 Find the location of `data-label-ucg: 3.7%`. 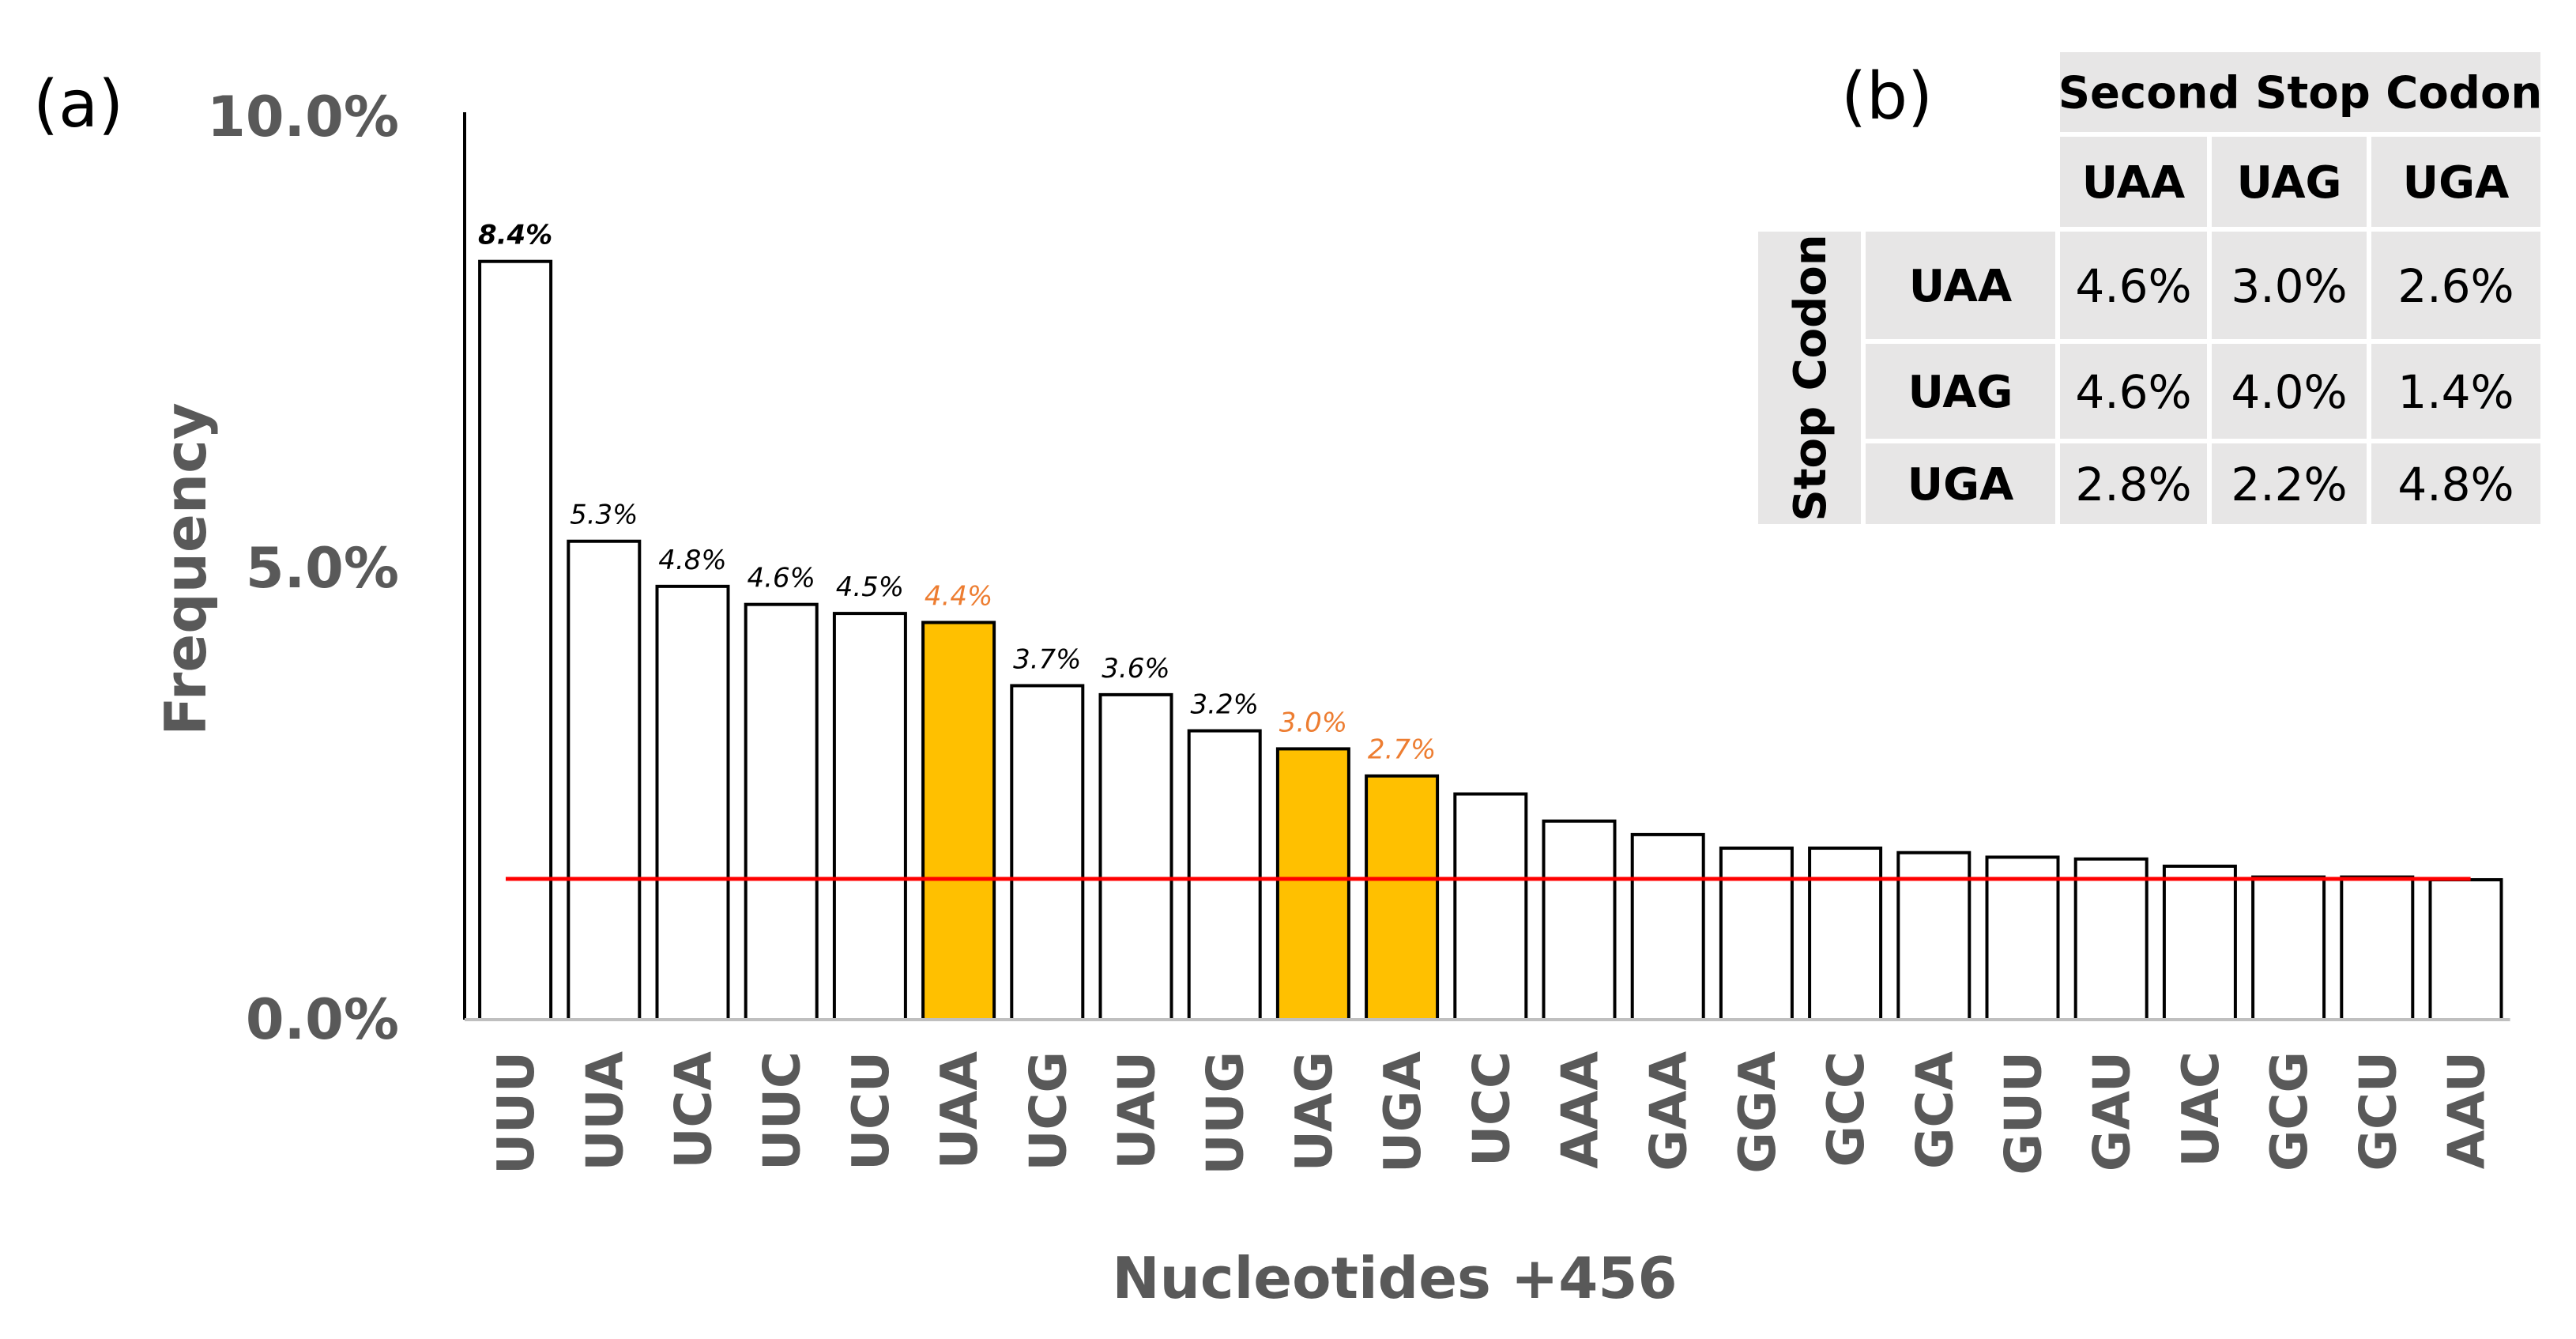

data-label-ucg: 3.7% is located at coordinates (1047, 659).